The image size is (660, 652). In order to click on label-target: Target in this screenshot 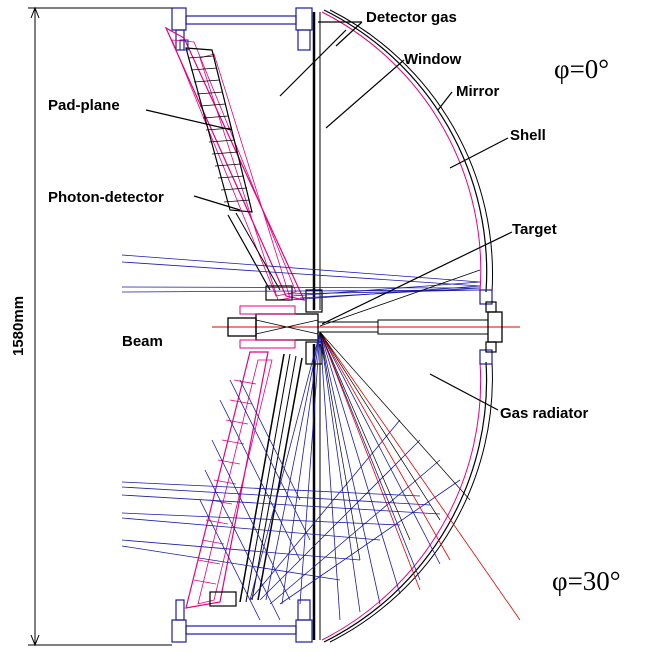, I will do `click(534, 229)`.